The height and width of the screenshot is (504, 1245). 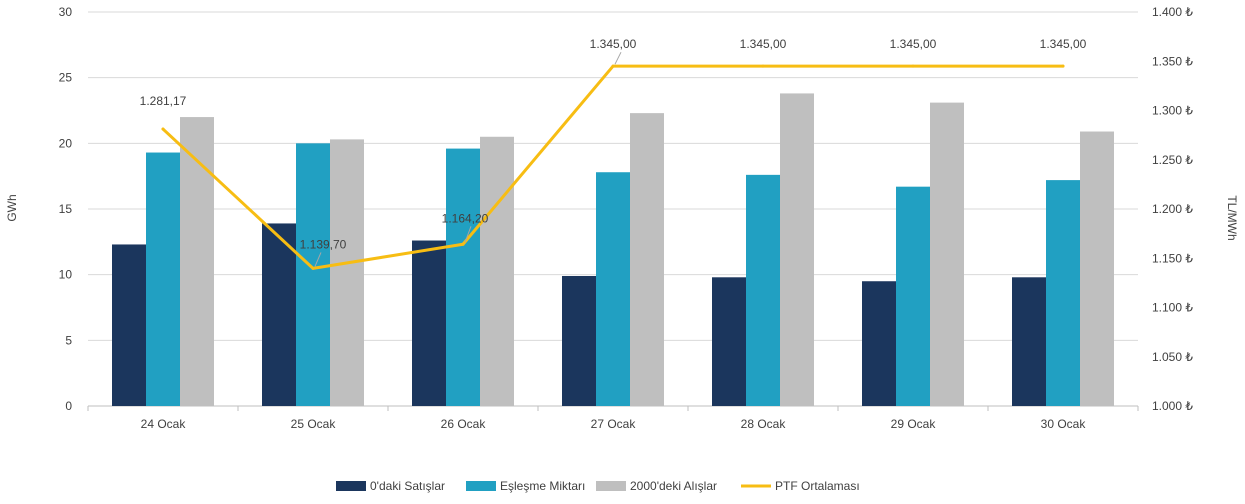 I want to click on x-tick-label: 26 Ocak, so click(x=464, y=424).